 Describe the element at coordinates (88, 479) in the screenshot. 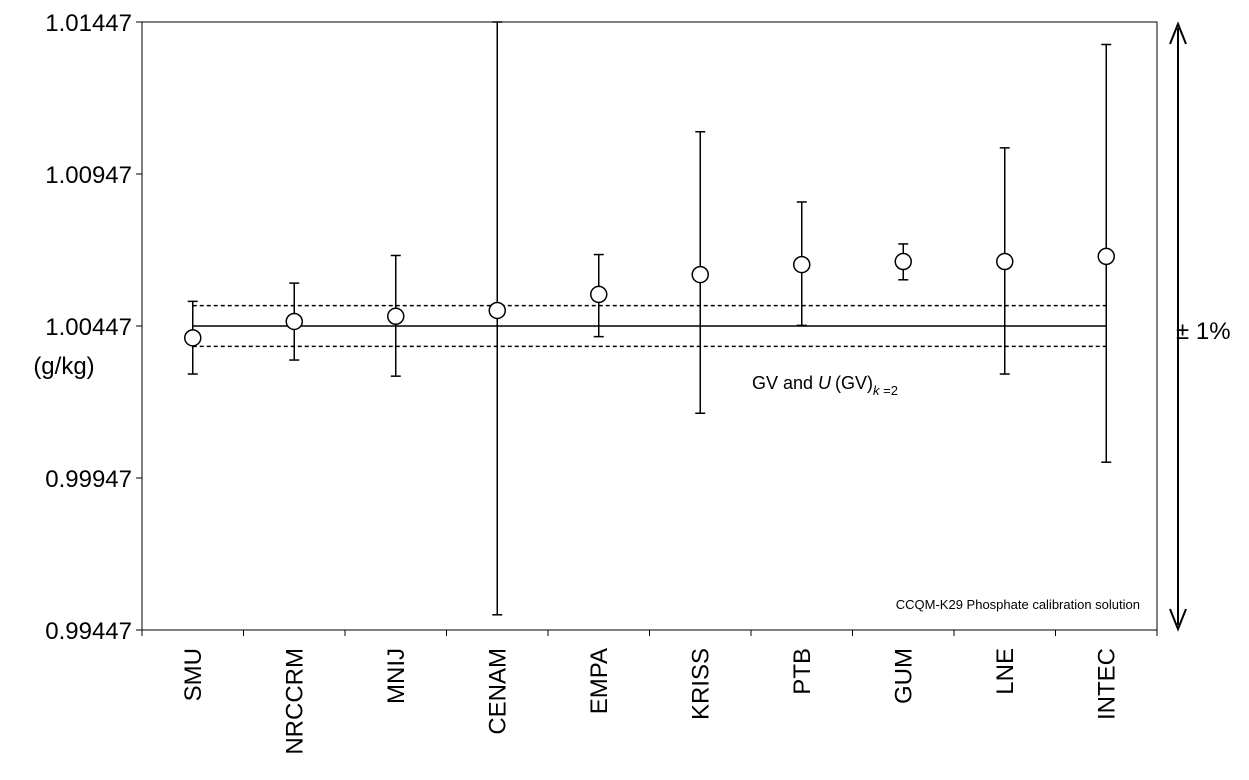

I see `y-tick-label: 0.99947` at that location.